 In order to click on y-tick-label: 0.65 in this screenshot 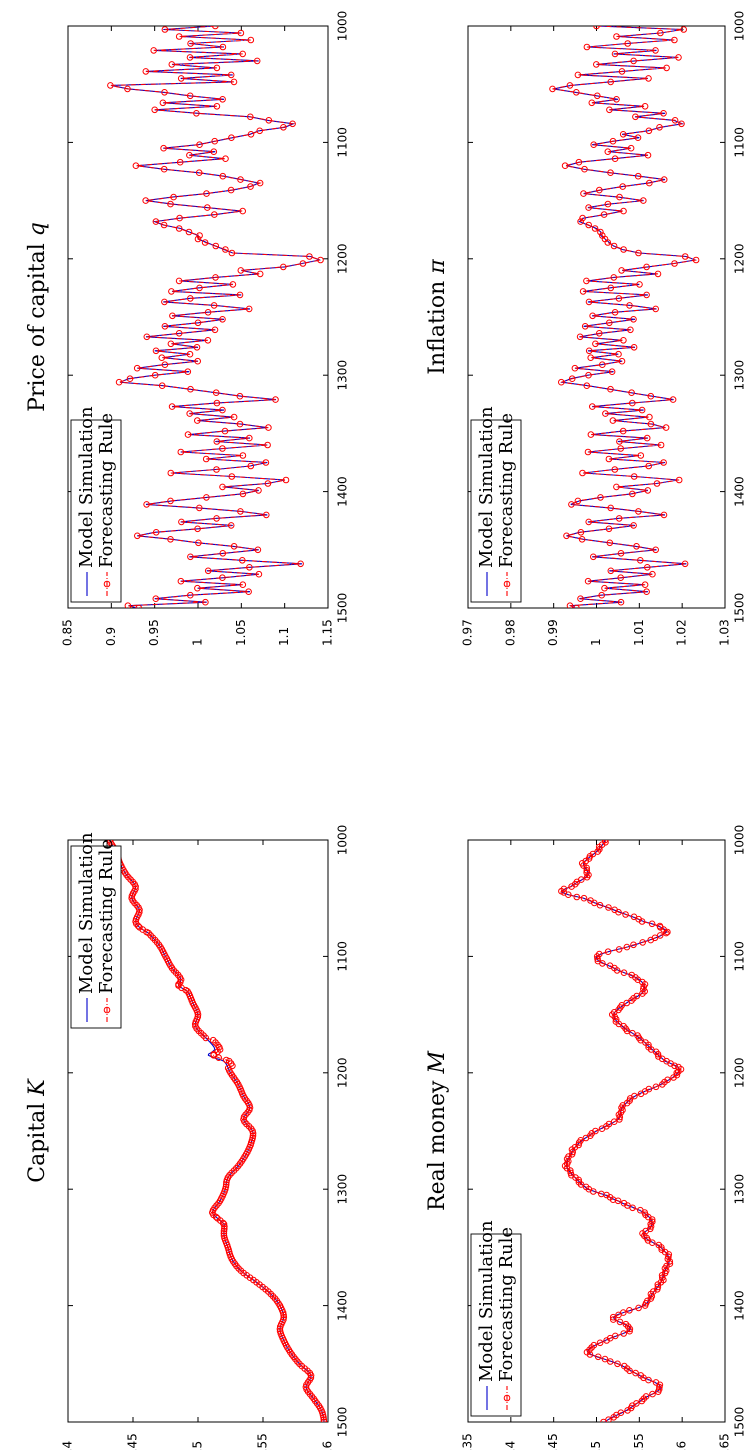, I will do `click(725, 1441)`.